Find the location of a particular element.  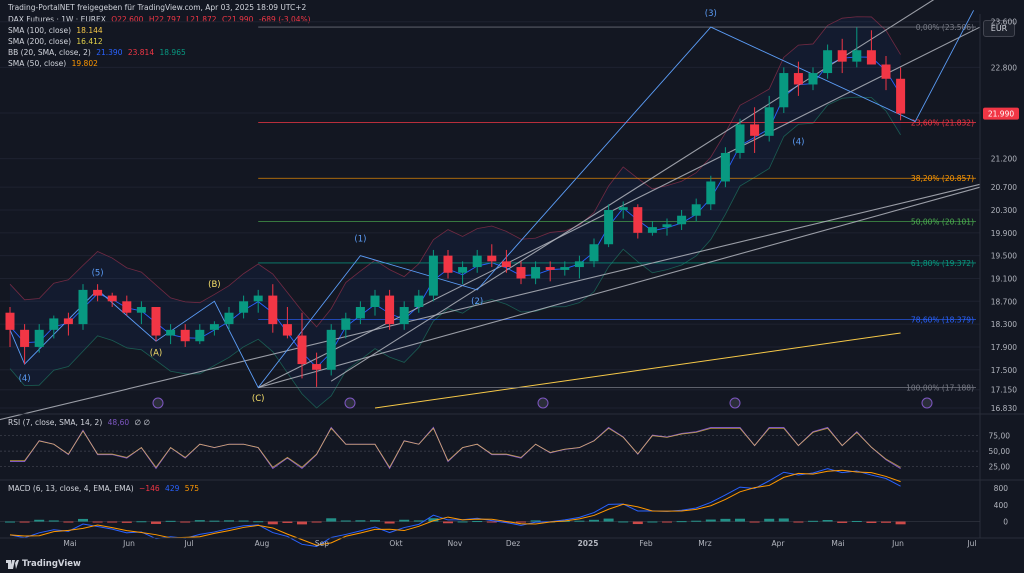

signal-value: 429 is located at coordinates (172, 488).